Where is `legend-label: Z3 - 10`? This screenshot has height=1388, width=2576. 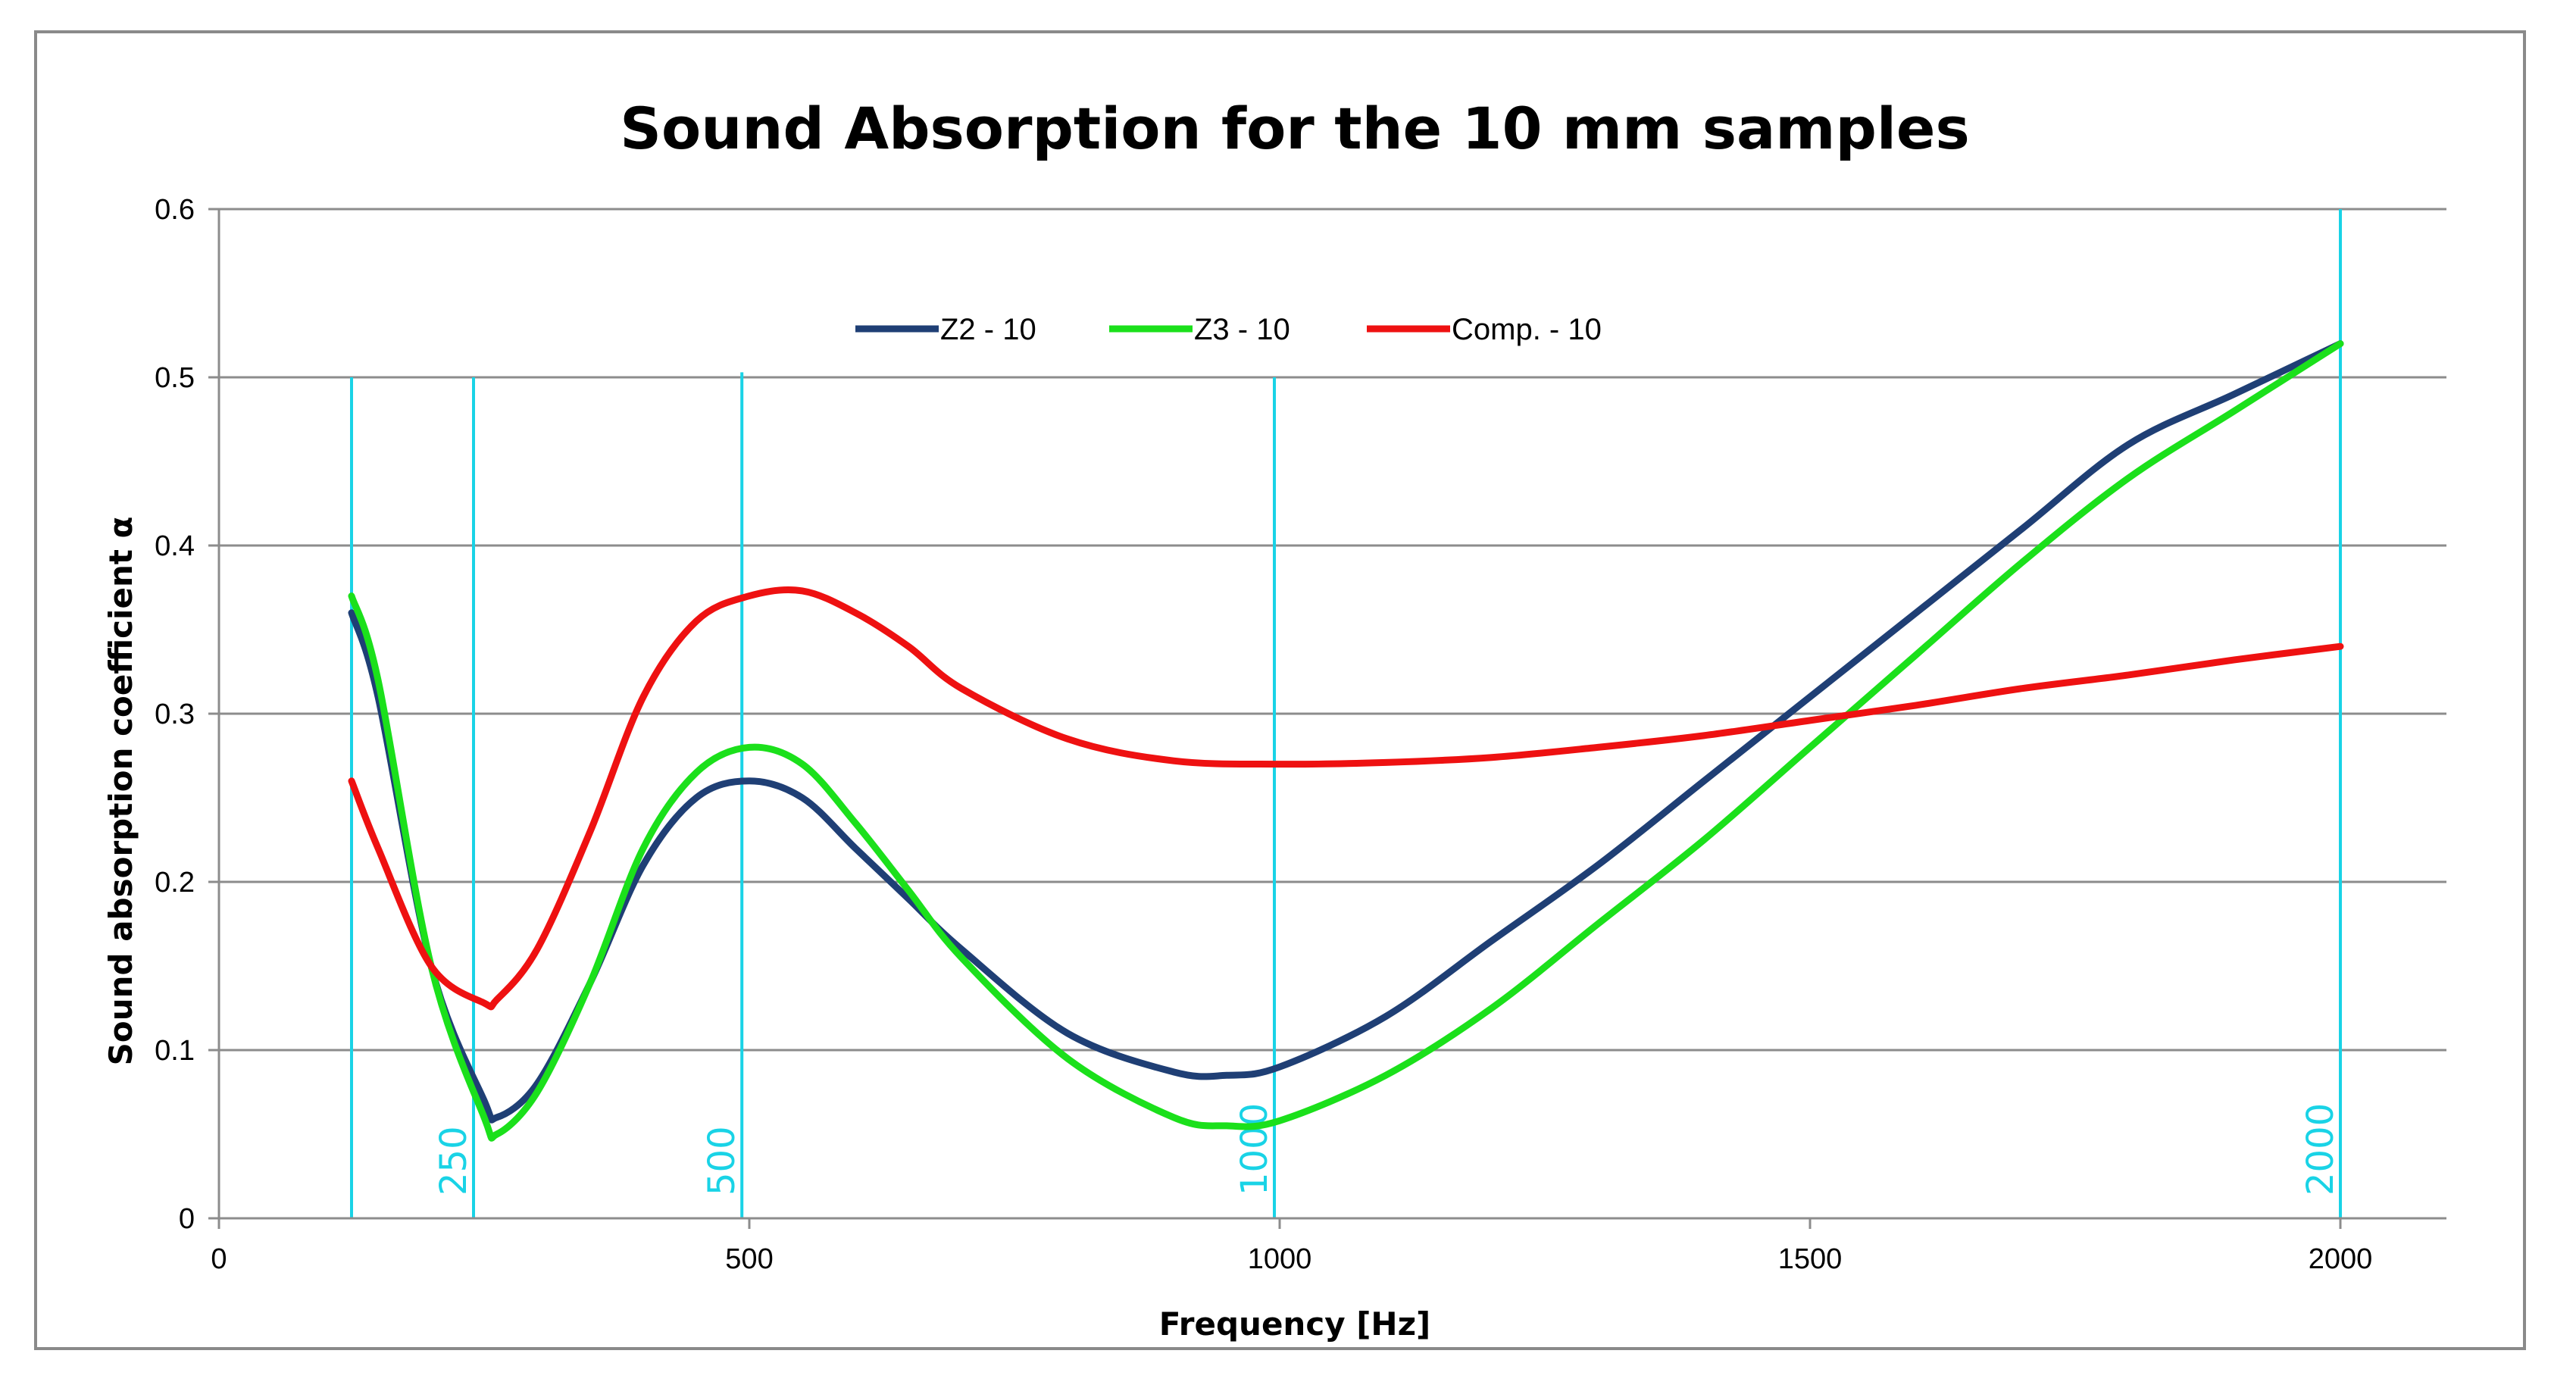 legend-label: Z3 - 10 is located at coordinates (1242, 330).